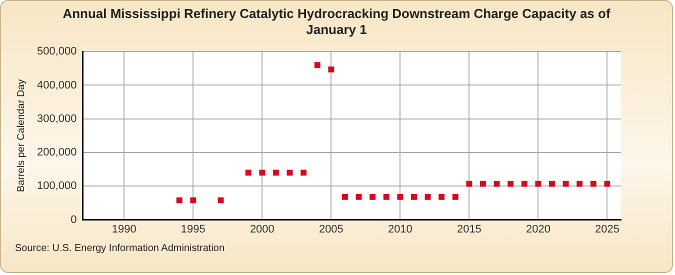 The width and height of the screenshot is (675, 275). Describe the element at coordinates (56, 85) in the screenshot. I see `y-tick-label: 400,000` at that location.